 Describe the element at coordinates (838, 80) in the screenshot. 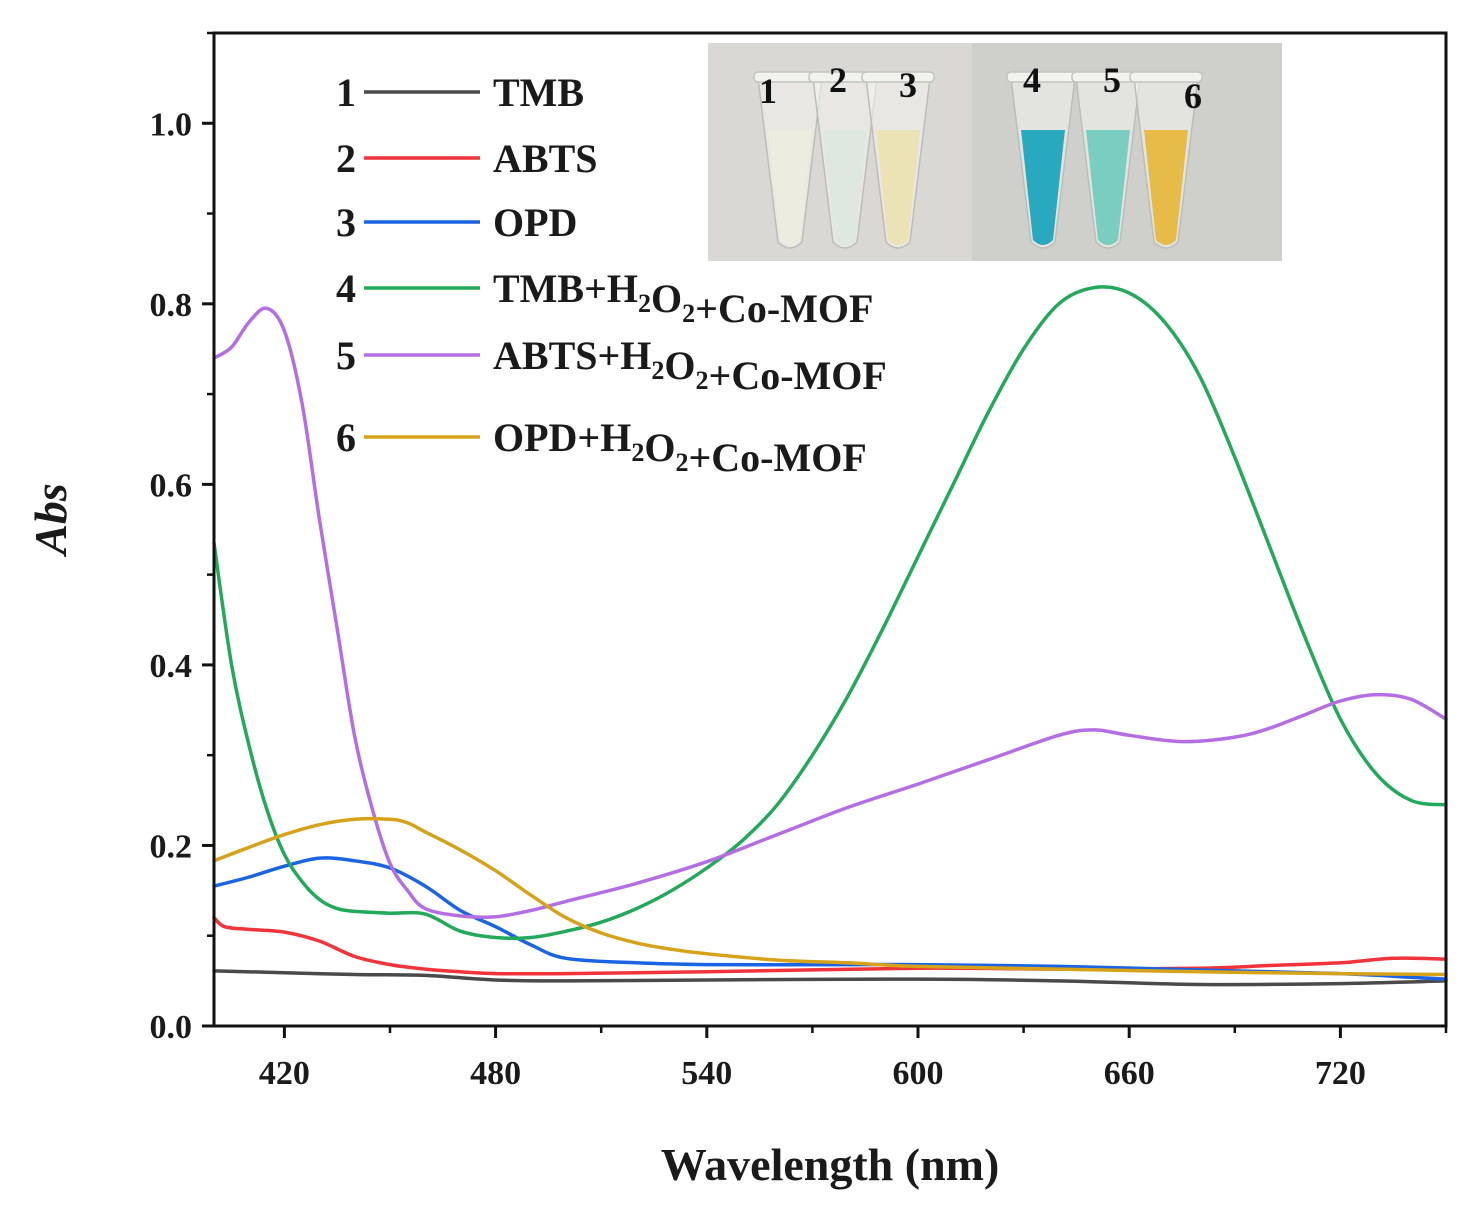

I see `tube-label-2: 2` at that location.